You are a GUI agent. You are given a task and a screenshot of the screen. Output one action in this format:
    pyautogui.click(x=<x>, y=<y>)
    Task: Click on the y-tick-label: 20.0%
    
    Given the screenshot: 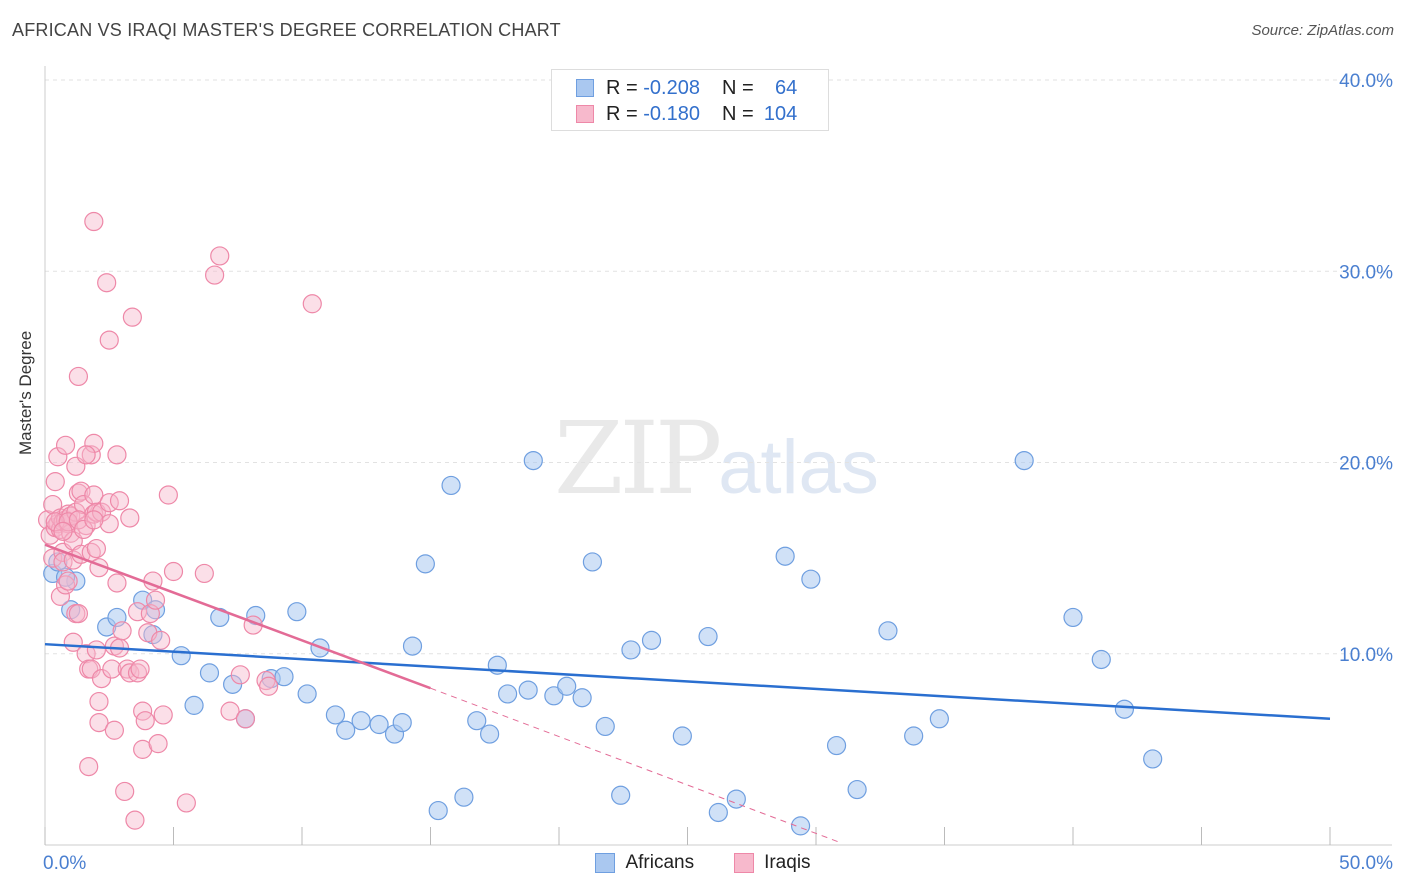 What is the action you would take?
    pyautogui.click(x=1366, y=464)
    